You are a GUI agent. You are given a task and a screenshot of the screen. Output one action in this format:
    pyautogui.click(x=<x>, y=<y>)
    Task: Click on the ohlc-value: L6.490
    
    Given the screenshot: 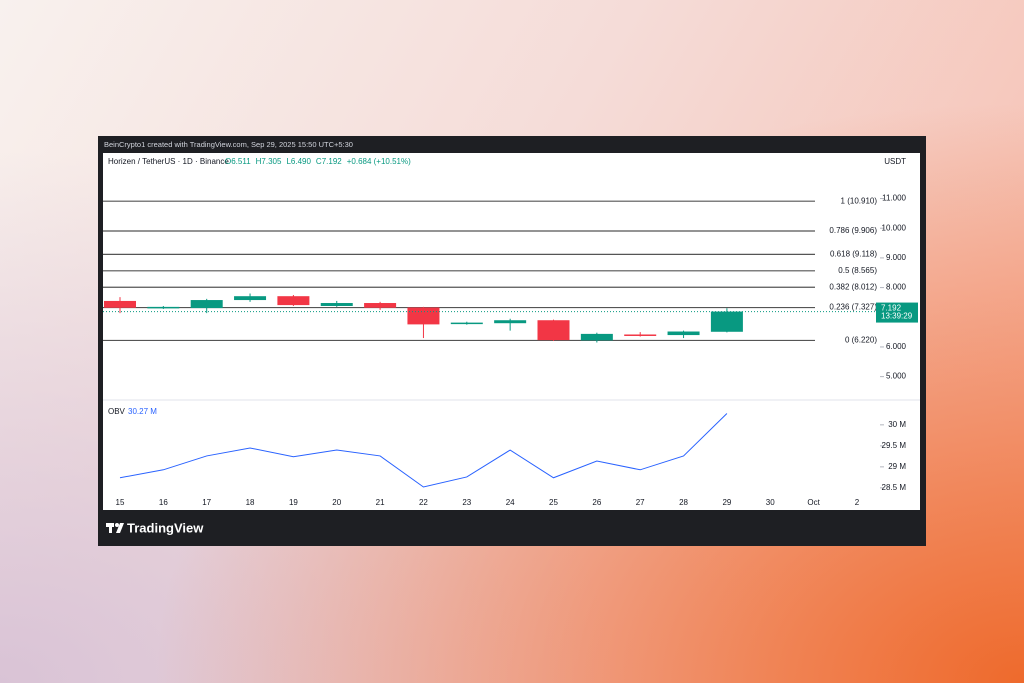 What is the action you would take?
    pyautogui.click(x=298, y=161)
    